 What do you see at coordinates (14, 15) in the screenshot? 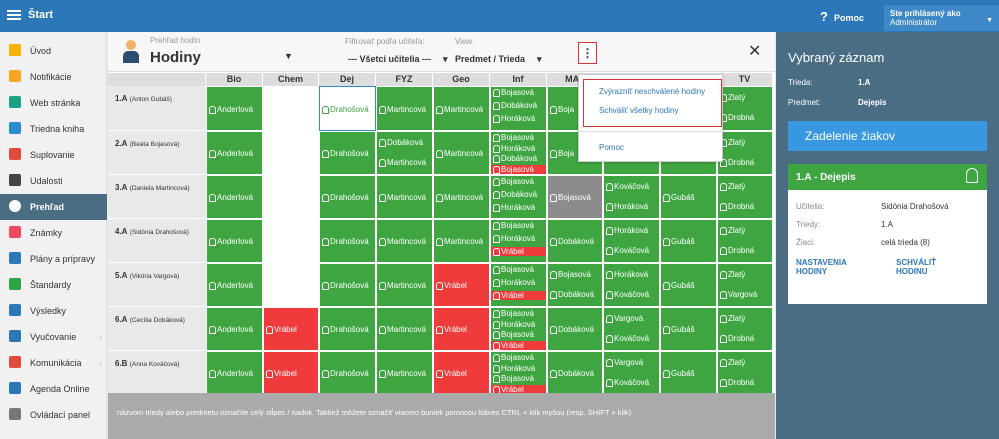
I see `hamburger-menu-icon` at bounding box center [14, 15].